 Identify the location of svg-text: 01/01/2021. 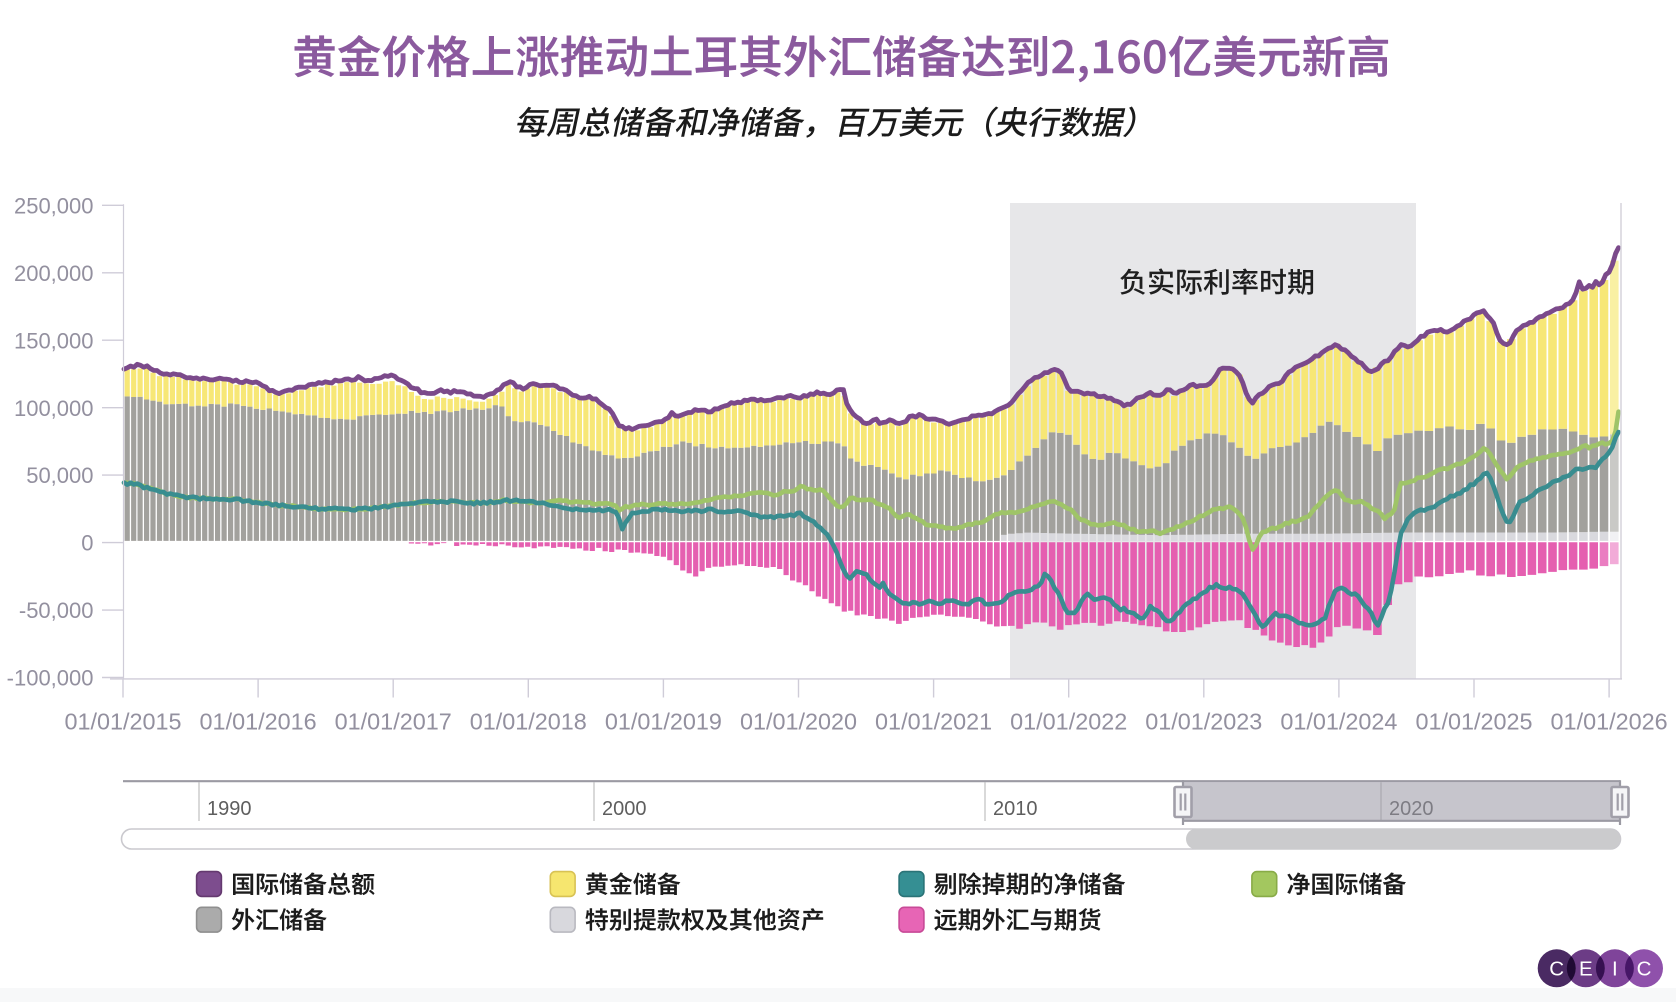
(933, 722).